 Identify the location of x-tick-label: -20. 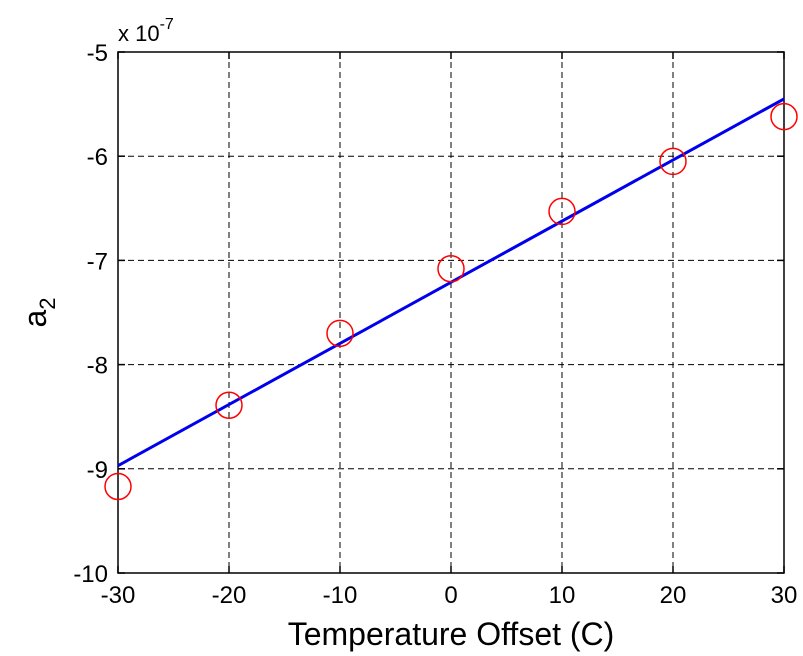
(229, 595).